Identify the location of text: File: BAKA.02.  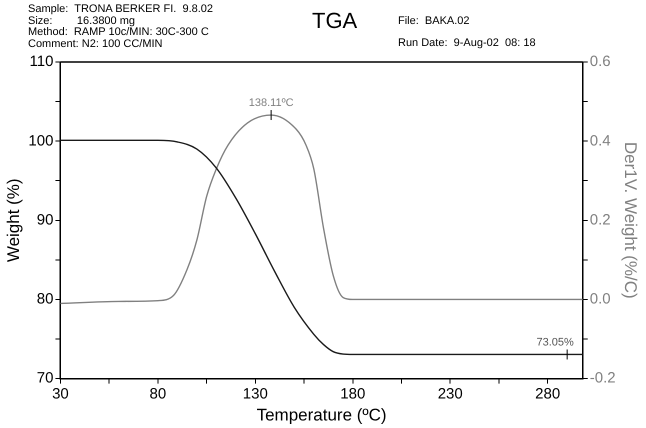
(434, 21).